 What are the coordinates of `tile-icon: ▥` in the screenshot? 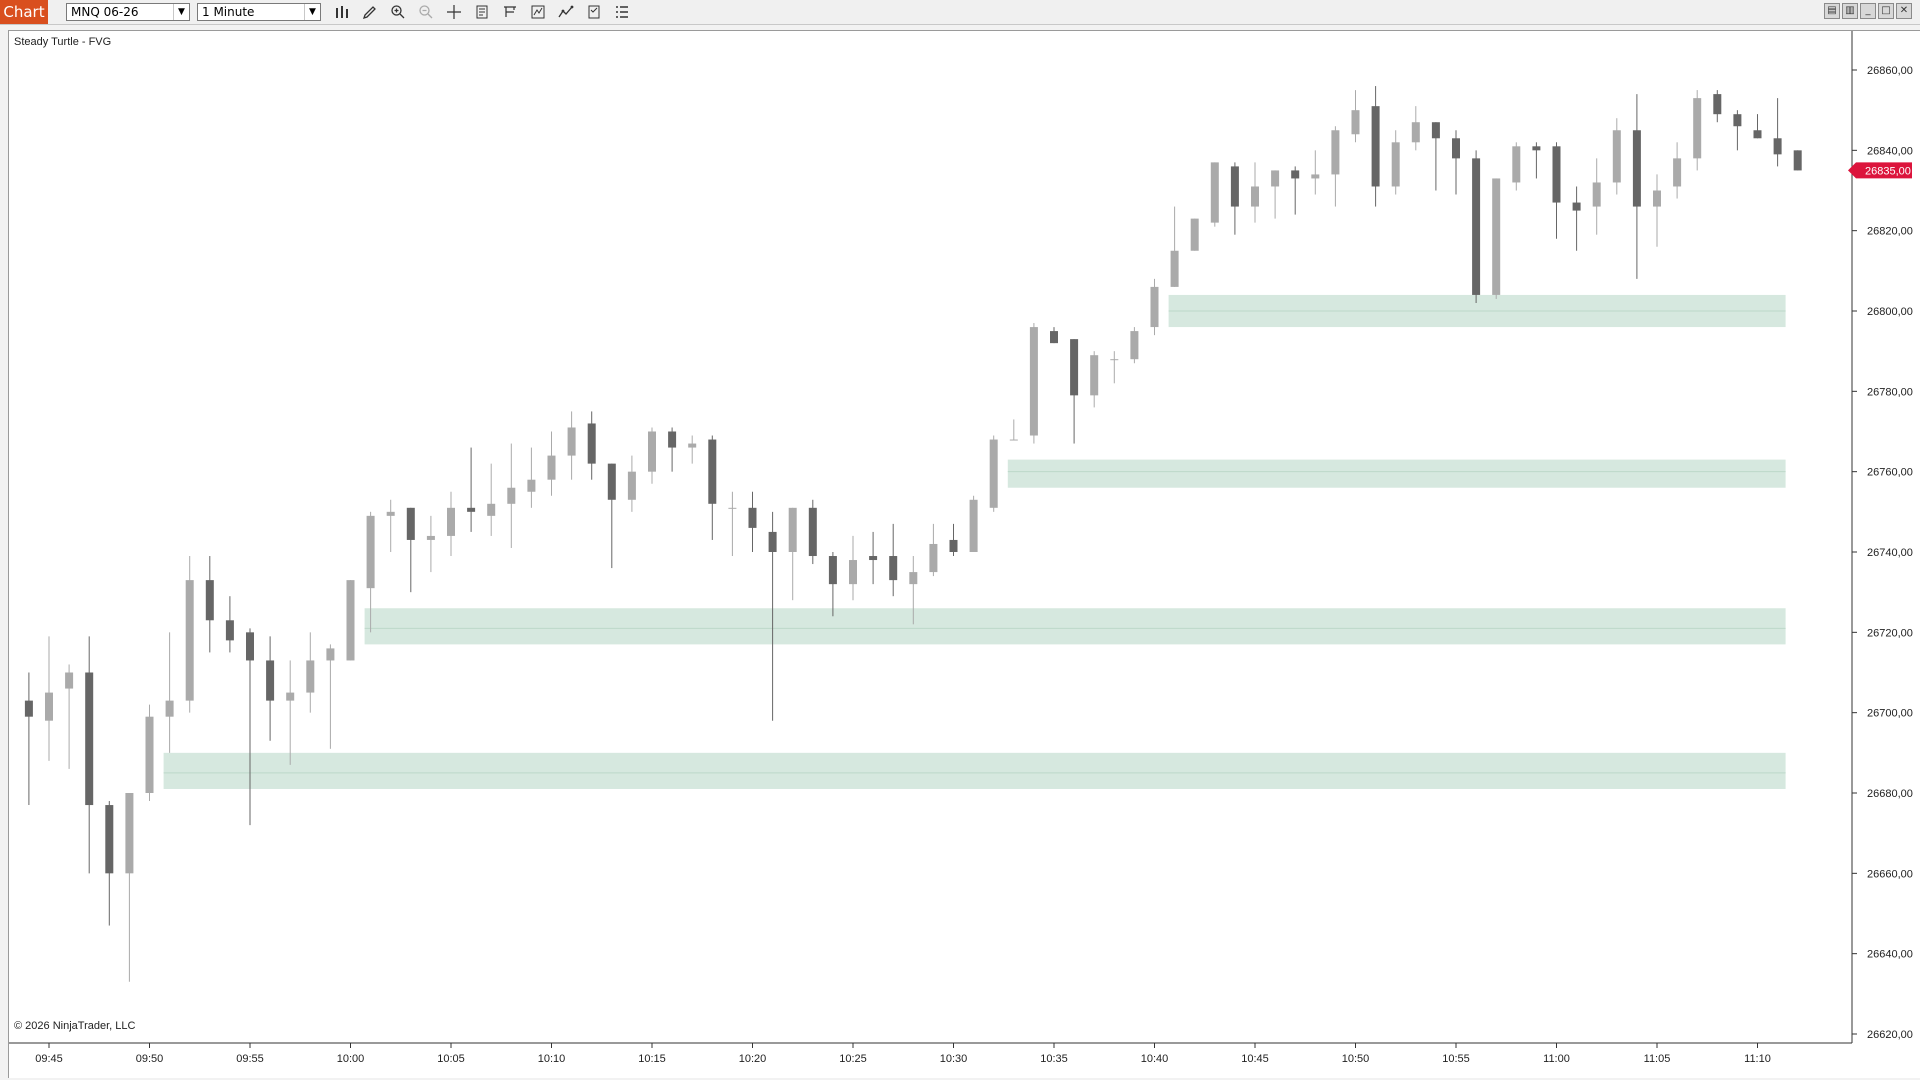 It's located at (1850, 11).